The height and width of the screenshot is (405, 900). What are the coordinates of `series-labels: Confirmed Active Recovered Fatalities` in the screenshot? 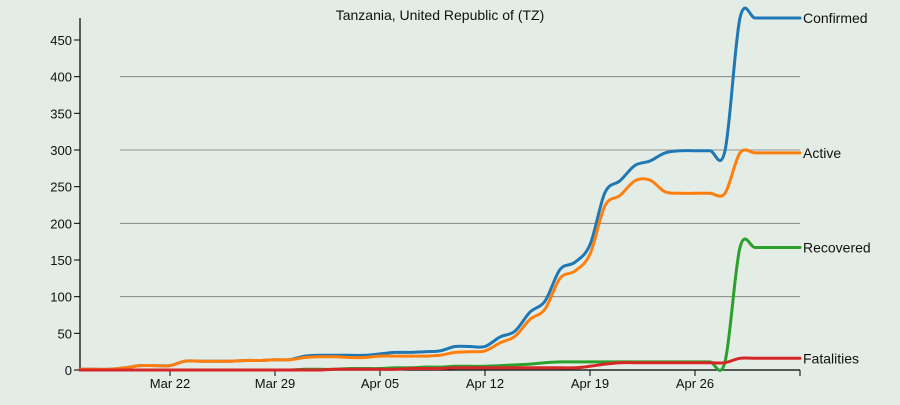 It's located at (837, 188).